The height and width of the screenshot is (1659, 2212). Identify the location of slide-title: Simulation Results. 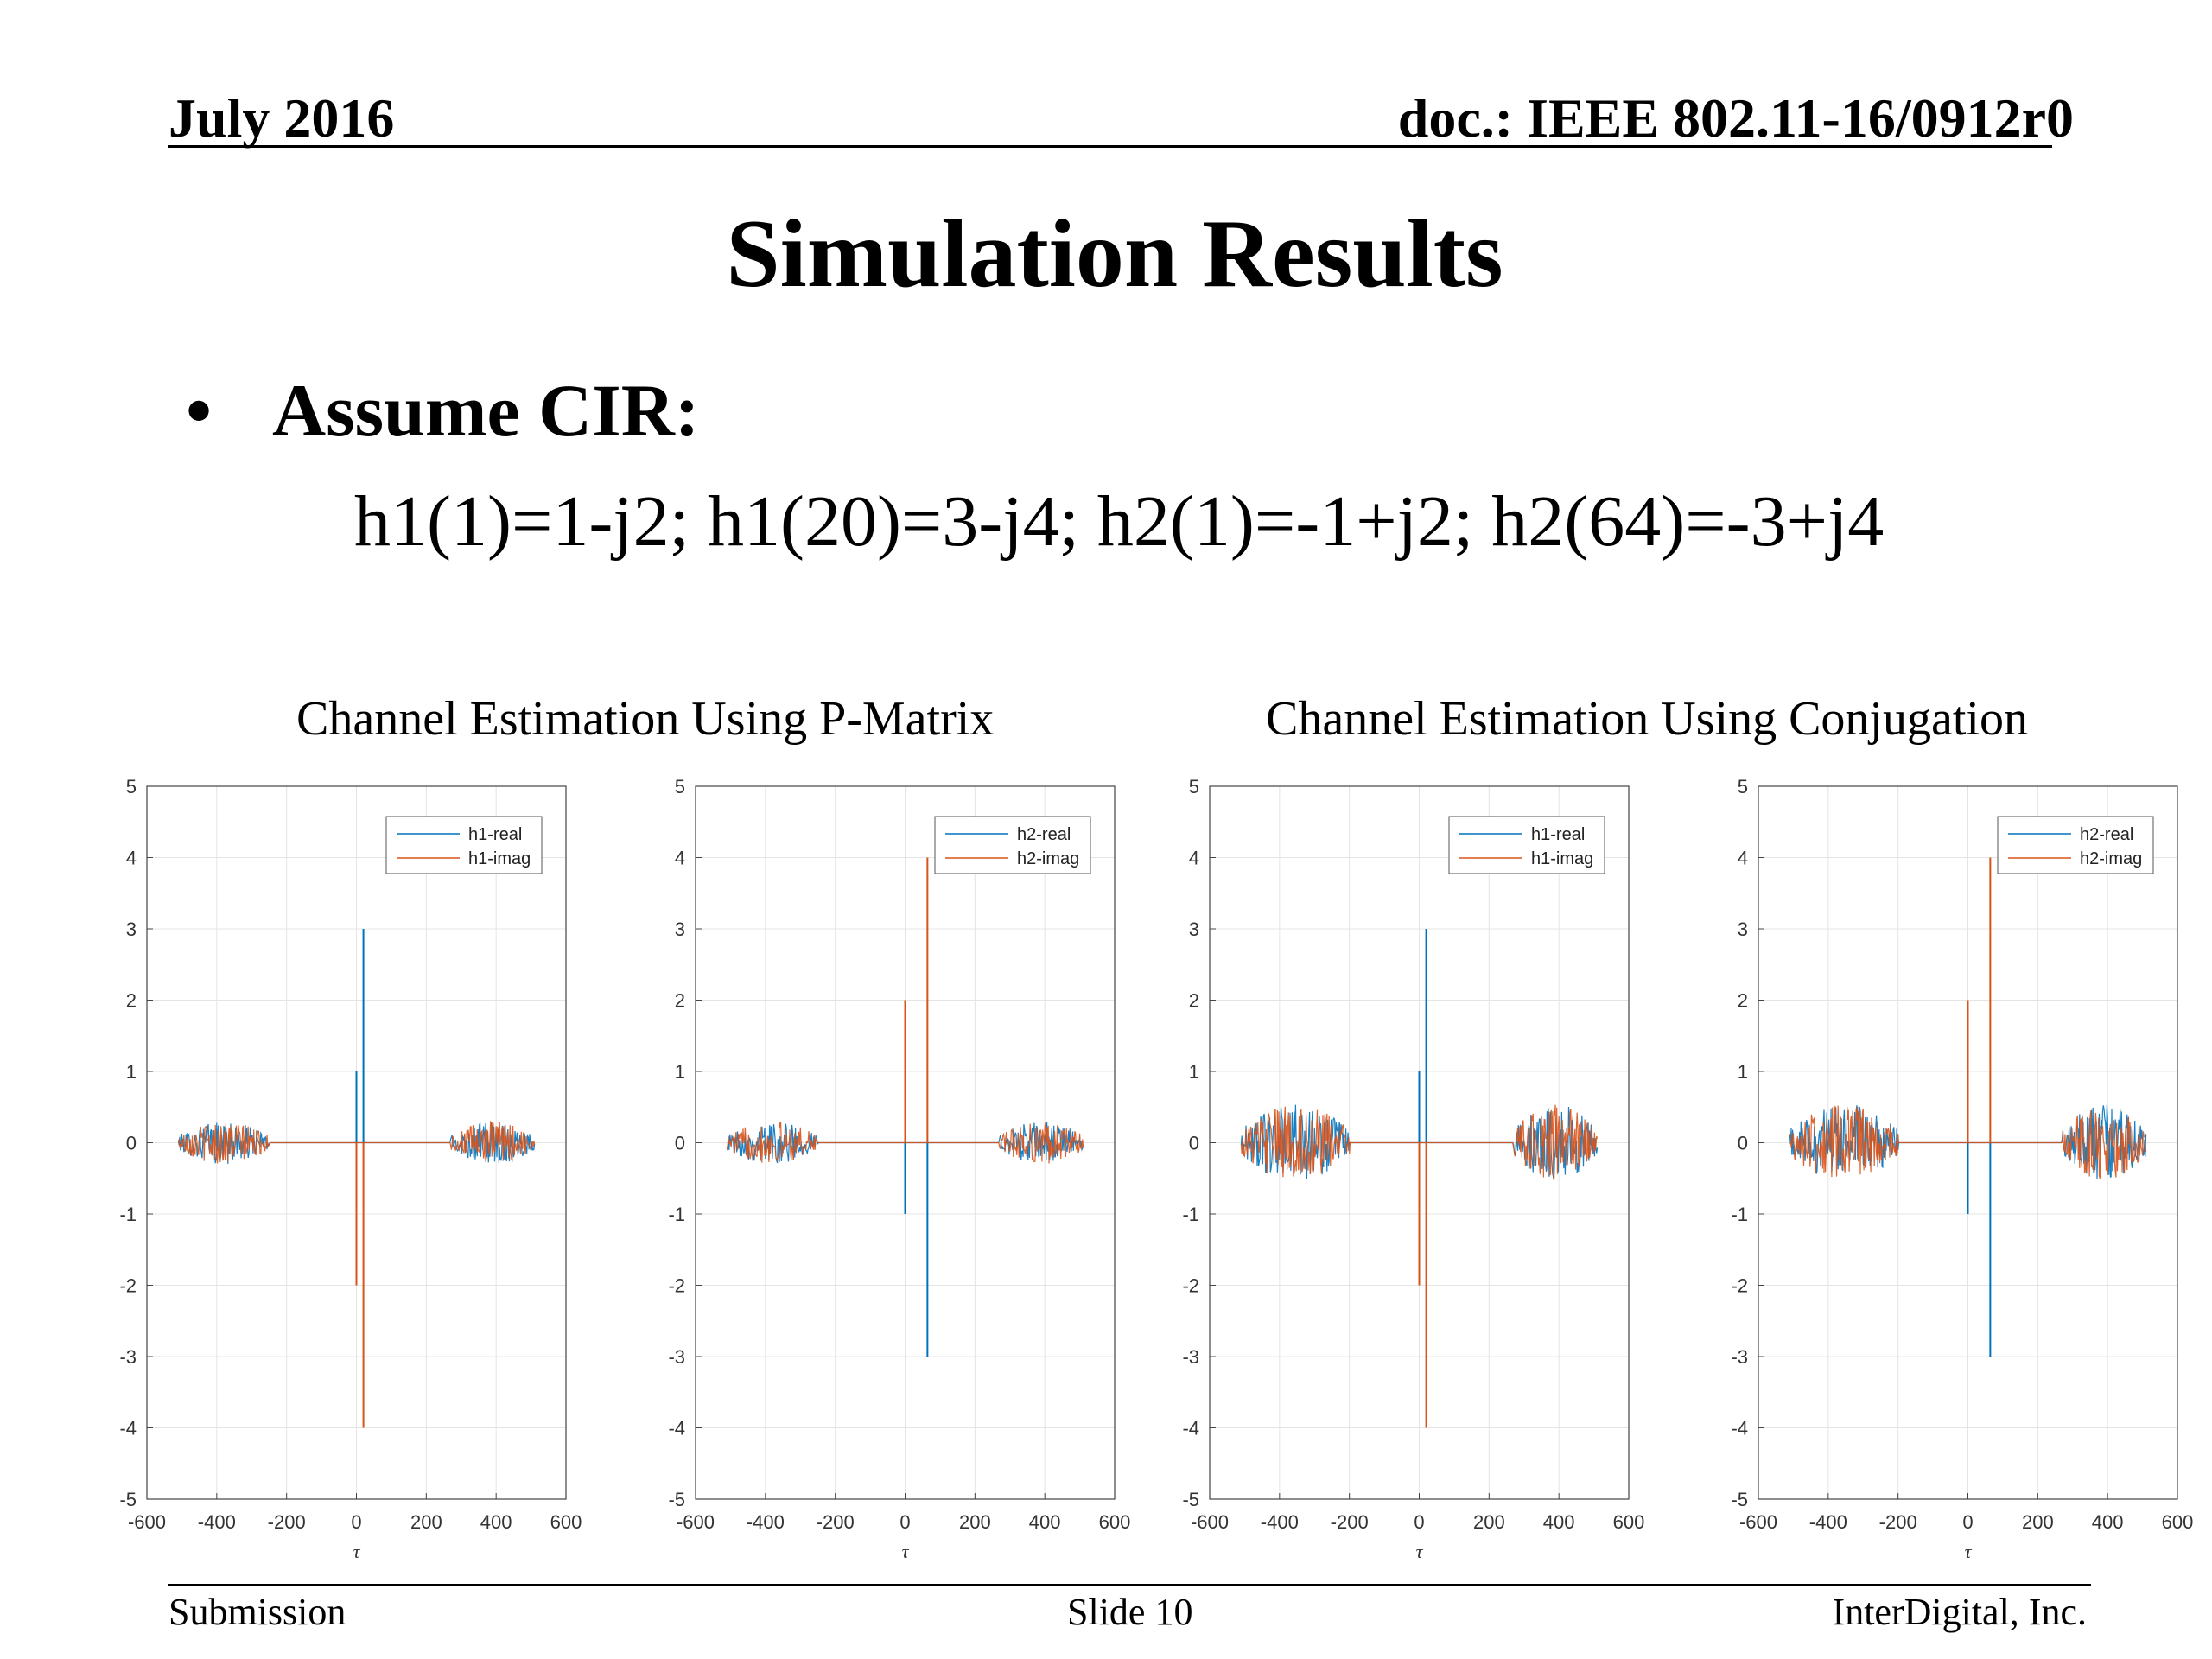
(1114, 254).